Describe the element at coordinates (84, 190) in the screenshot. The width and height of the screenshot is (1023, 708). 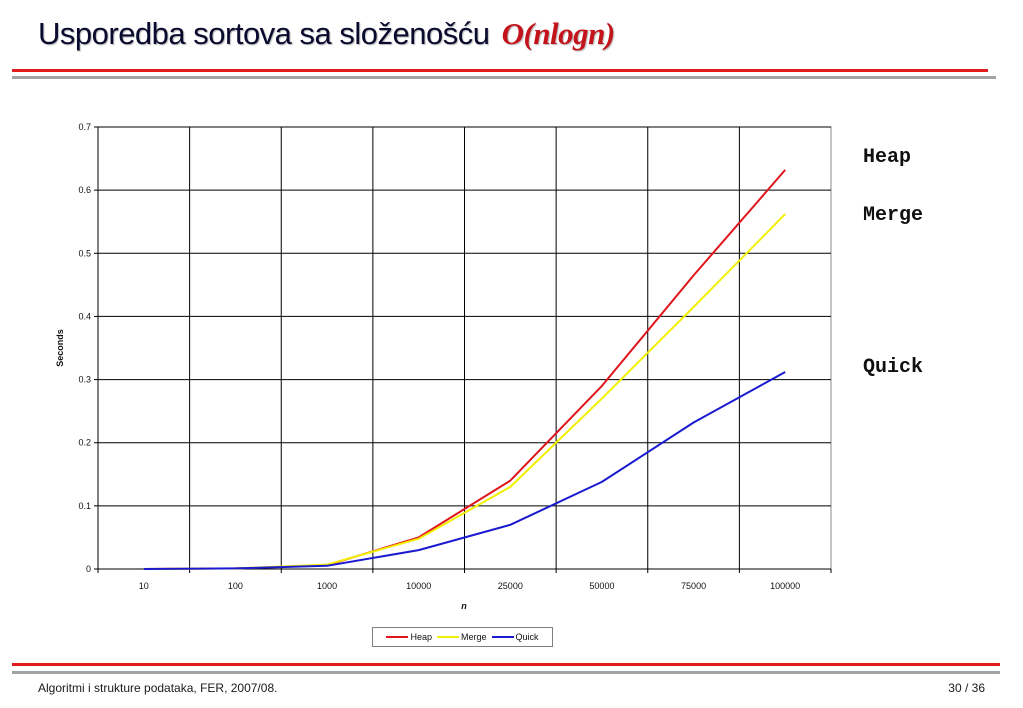
I see `y-tick-label: 0.6` at that location.